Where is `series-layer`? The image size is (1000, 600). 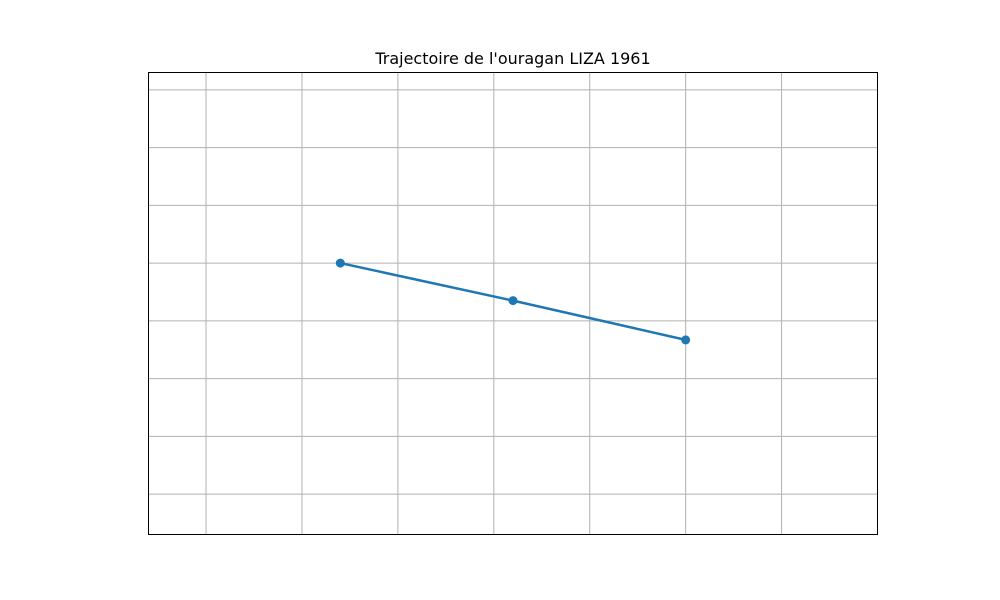 series-layer is located at coordinates (513, 301).